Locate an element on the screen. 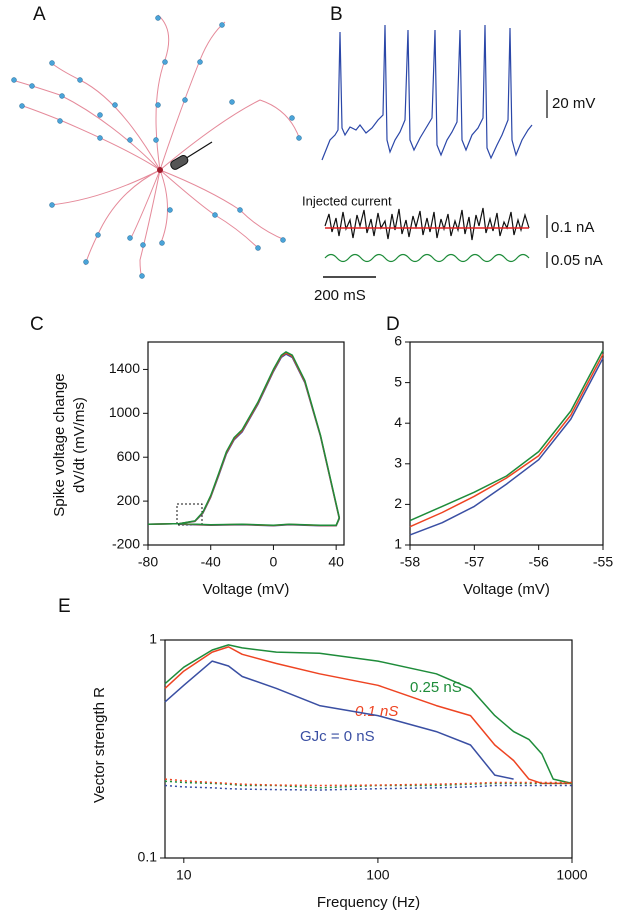 This screenshot has height=913, width=620. y-tick-label: 200 is located at coordinates (129, 500).